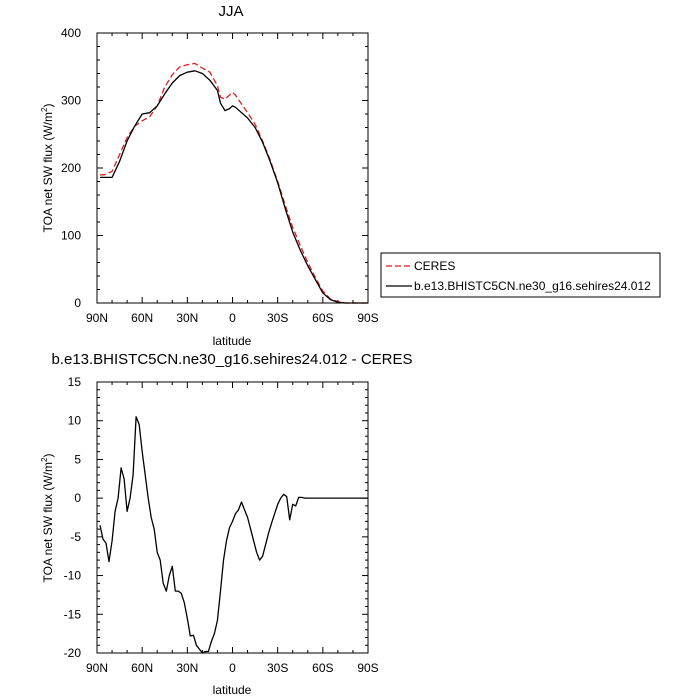 This screenshot has width=700, height=700. What do you see at coordinates (230, 11) in the screenshot?
I see `top-chart-title: JJA` at bounding box center [230, 11].